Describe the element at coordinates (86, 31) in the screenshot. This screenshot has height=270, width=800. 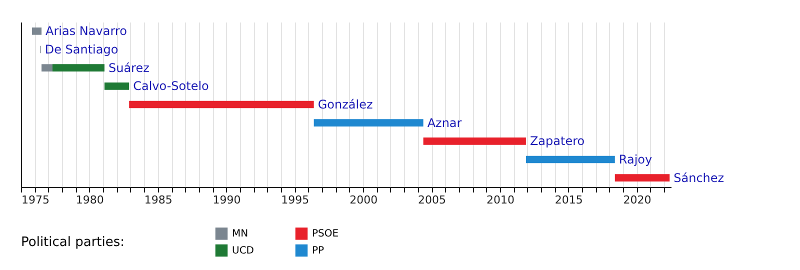
I see `y-tick-label: Arias Navarro` at that location.